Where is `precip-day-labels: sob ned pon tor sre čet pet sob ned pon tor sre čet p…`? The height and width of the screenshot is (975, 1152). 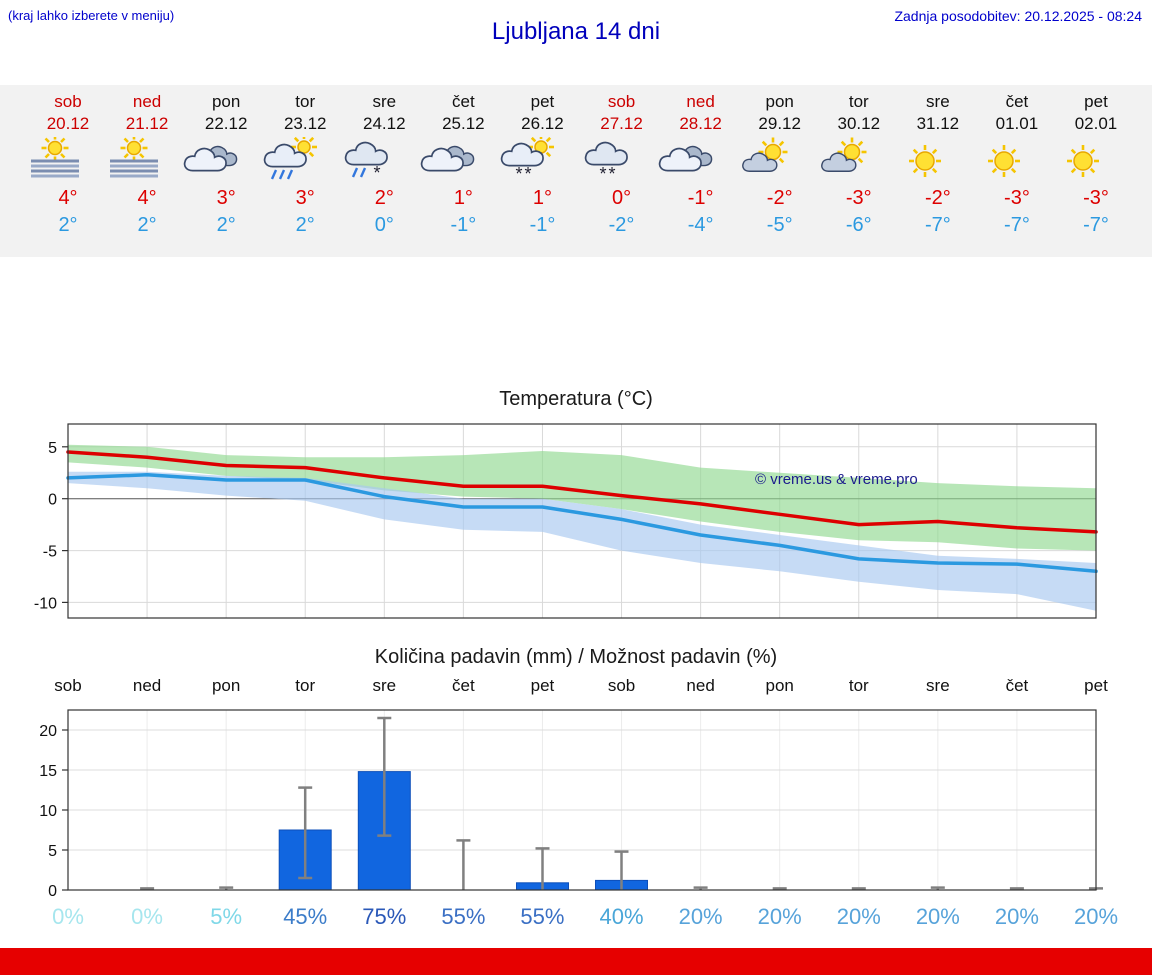 precip-day-labels: sob ned pon tor sre čet pet sob ned pon tor sre čet p… is located at coordinates (576, 689).